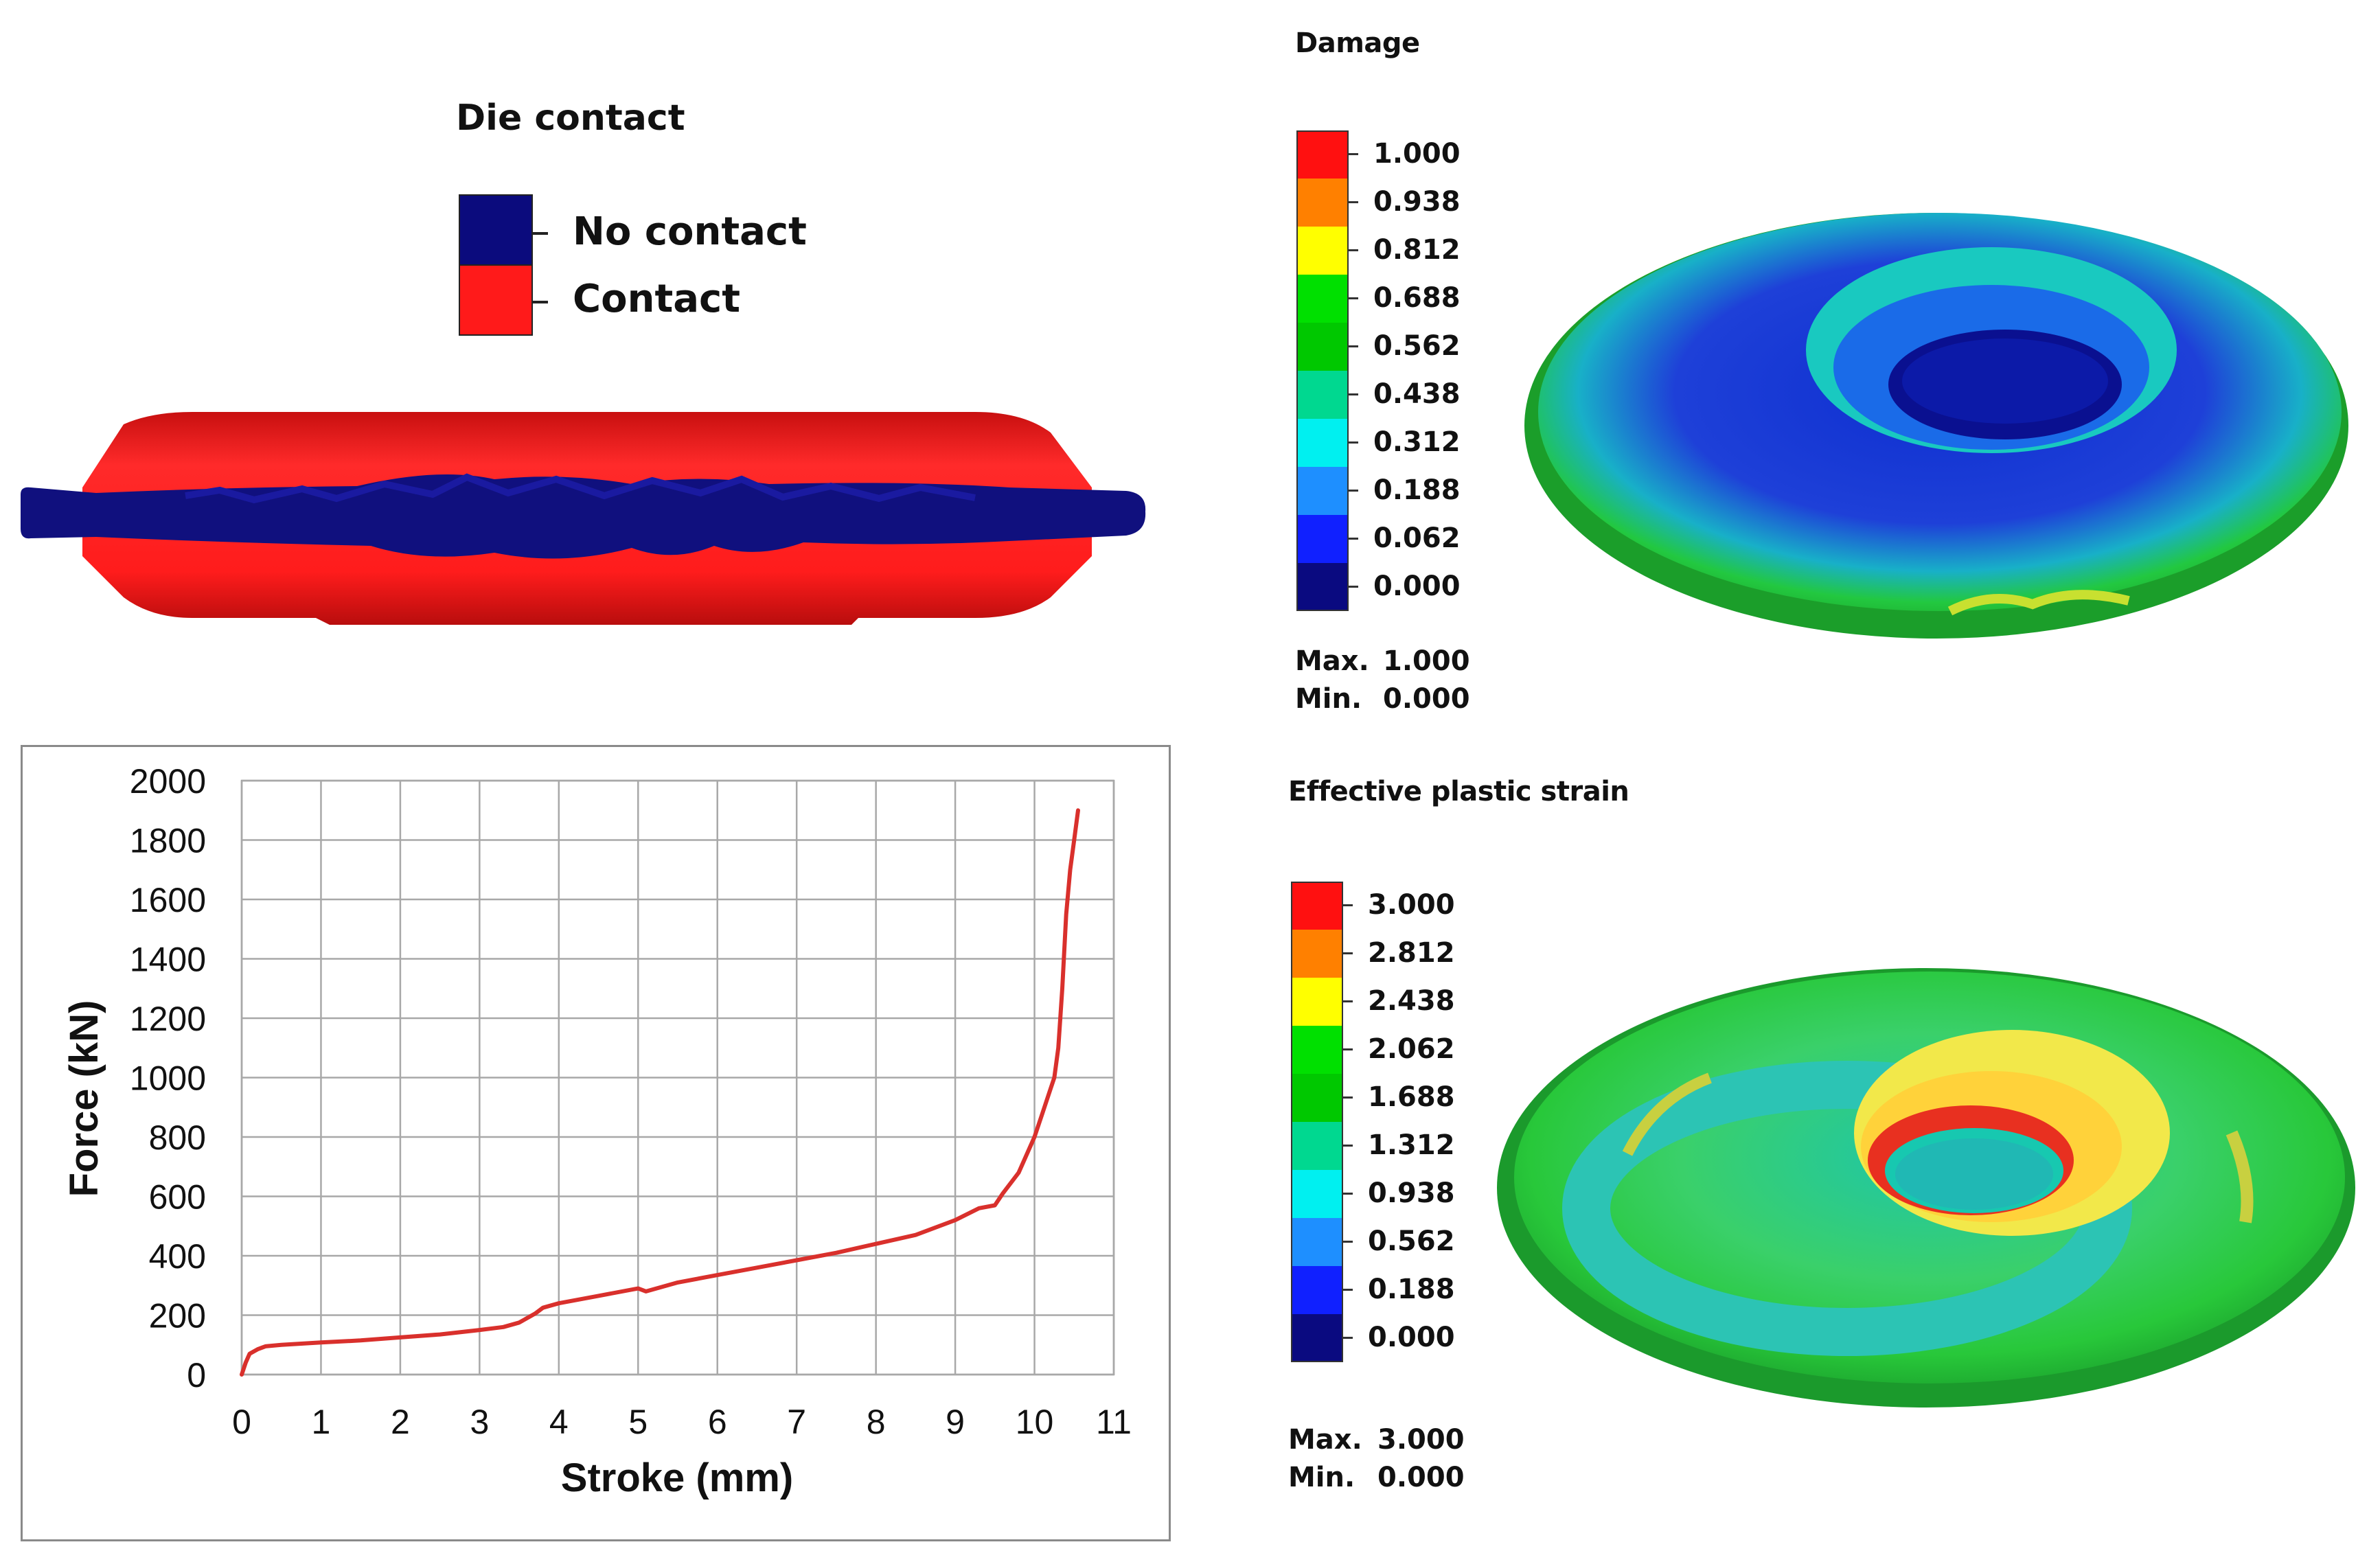  I want to click on strain-scale-row: 2.438, so click(1380, 1002).